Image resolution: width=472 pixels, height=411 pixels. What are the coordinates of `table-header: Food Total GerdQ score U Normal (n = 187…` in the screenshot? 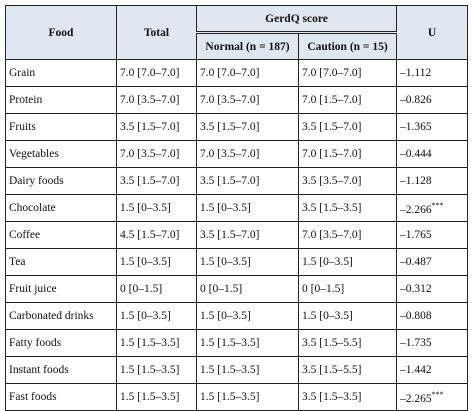 It's located at (237, 32).